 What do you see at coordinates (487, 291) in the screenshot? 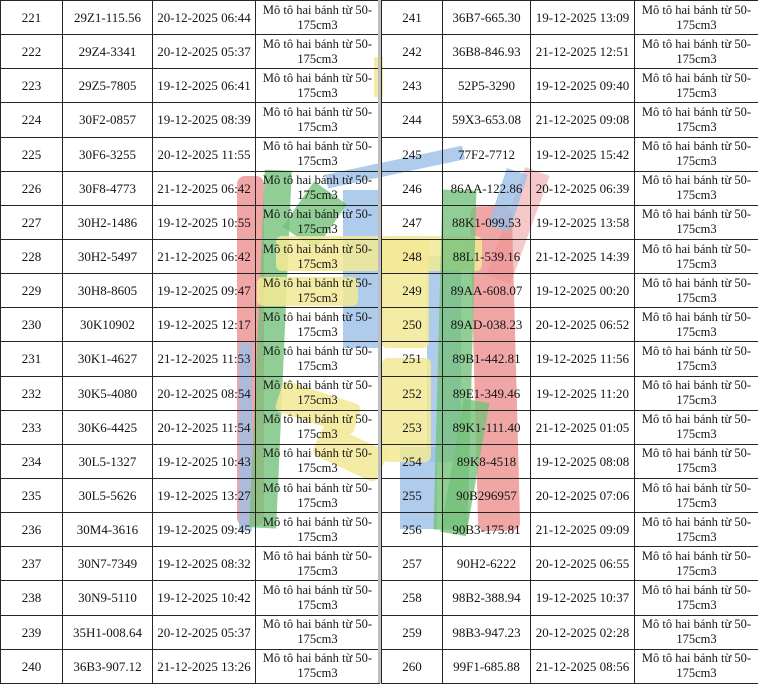
I see `plate-number: 89AA-608.07` at bounding box center [487, 291].